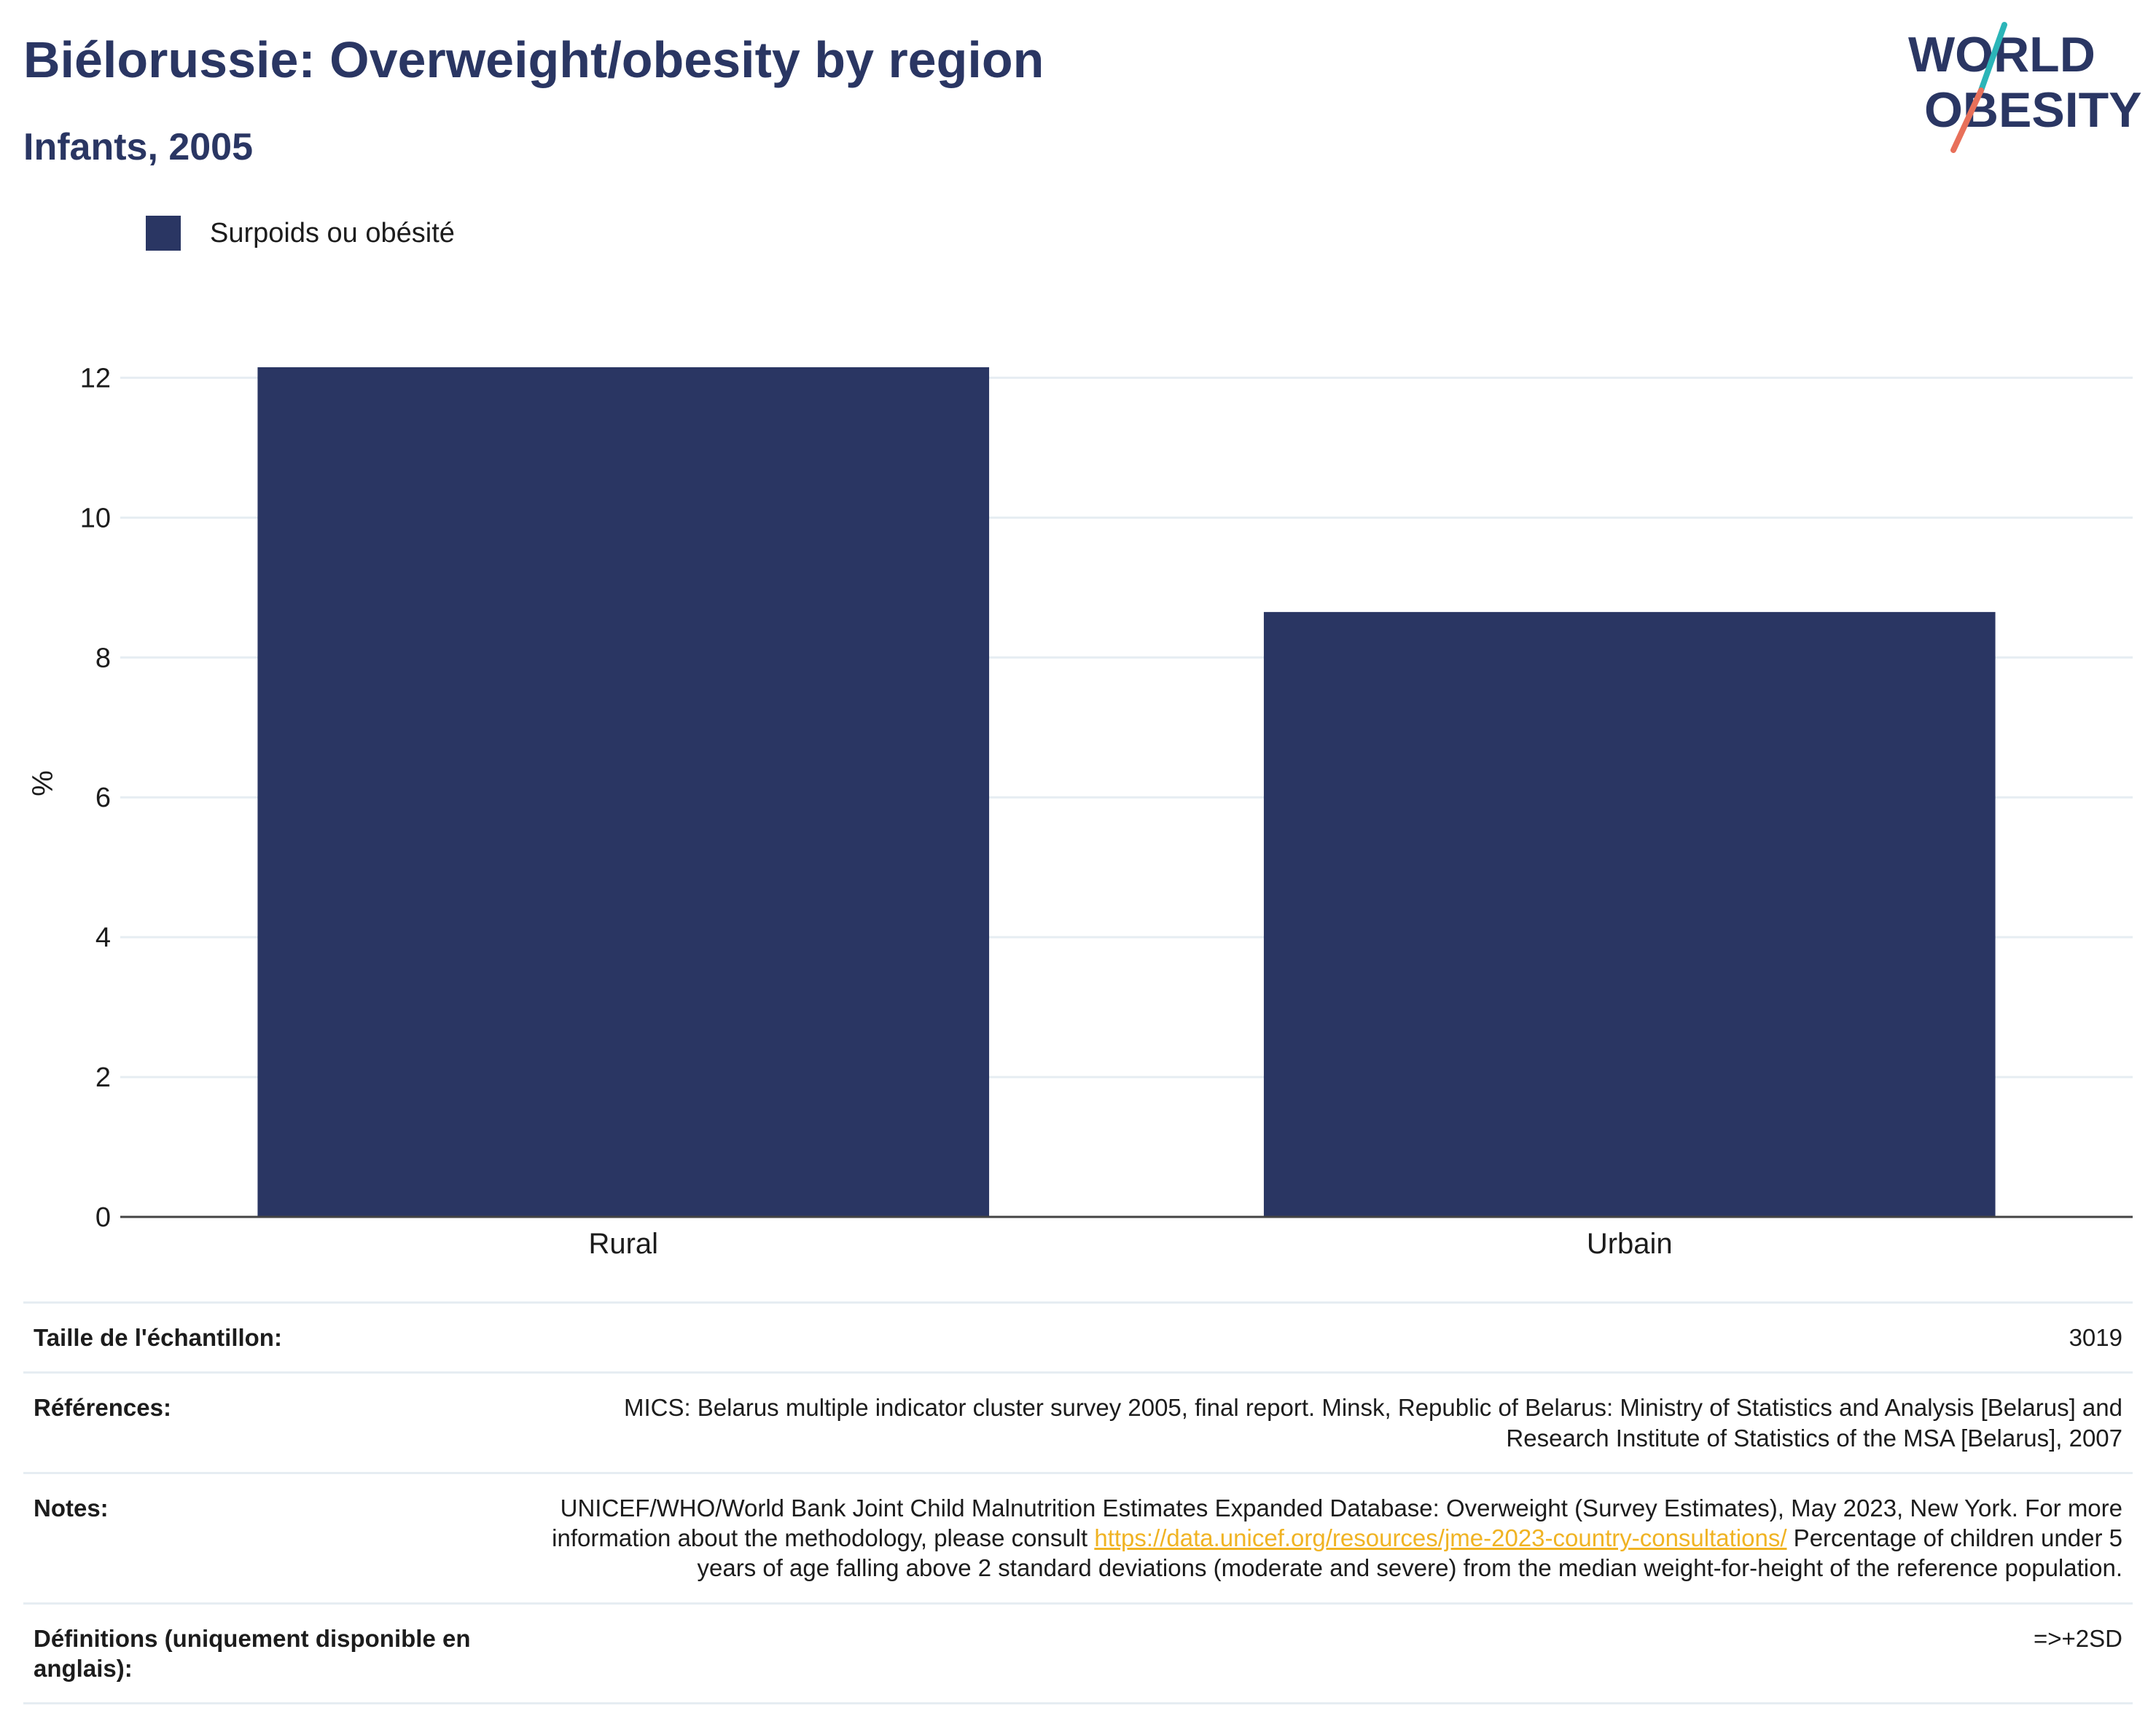 This screenshot has height=1735, width=2156. What do you see at coordinates (1992, 57) in the screenshot?
I see `logo-slash-teal` at bounding box center [1992, 57].